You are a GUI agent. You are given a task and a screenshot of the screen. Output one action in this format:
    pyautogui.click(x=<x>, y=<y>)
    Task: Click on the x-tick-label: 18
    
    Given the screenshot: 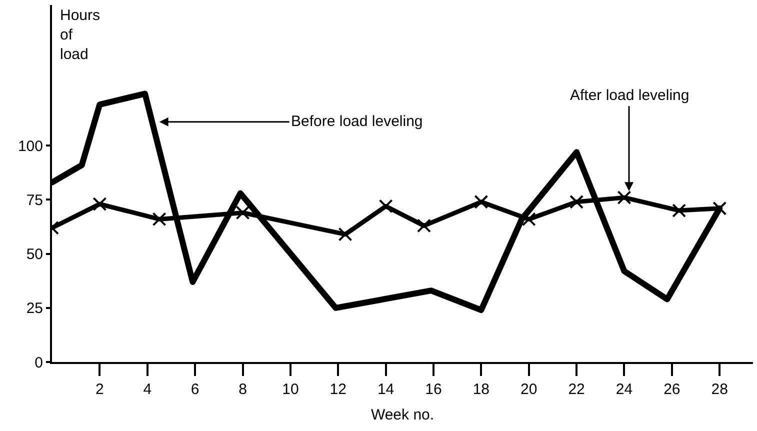 What is the action you would take?
    pyautogui.click(x=481, y=389)
    